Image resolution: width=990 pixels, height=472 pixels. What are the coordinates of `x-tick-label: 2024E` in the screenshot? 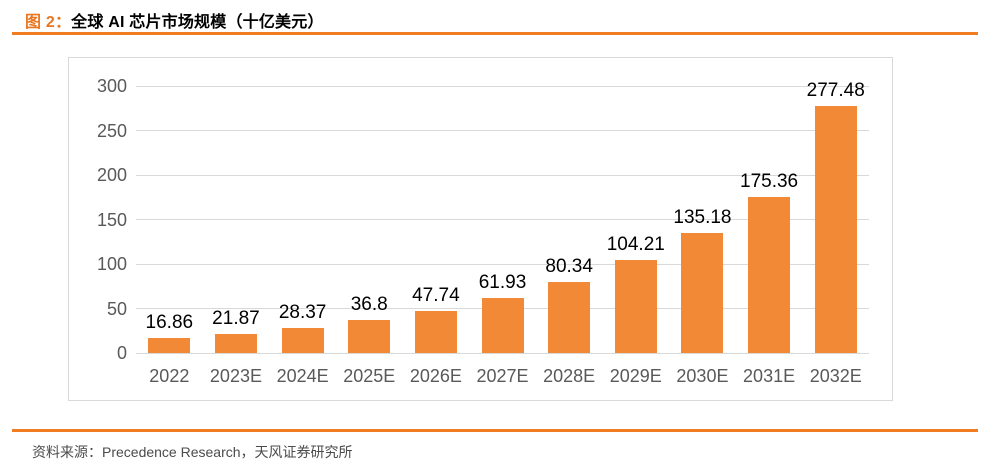 It's located at (302, 376).